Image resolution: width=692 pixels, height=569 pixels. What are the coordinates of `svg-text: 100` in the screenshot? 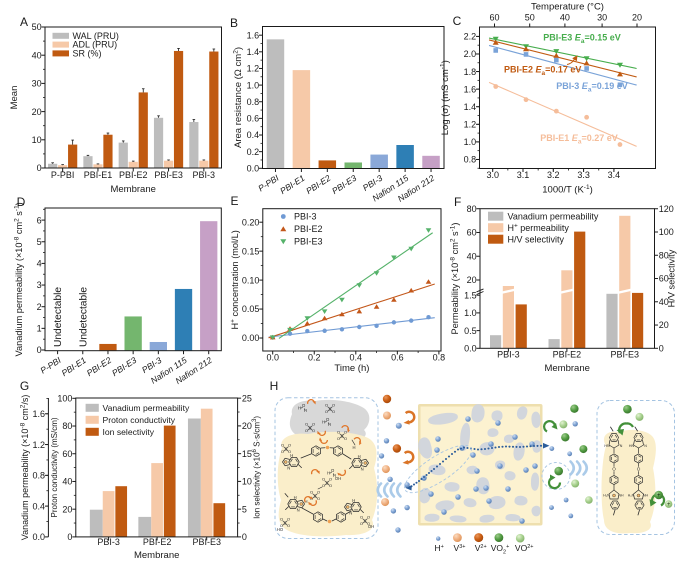 It's located at (666, 232).